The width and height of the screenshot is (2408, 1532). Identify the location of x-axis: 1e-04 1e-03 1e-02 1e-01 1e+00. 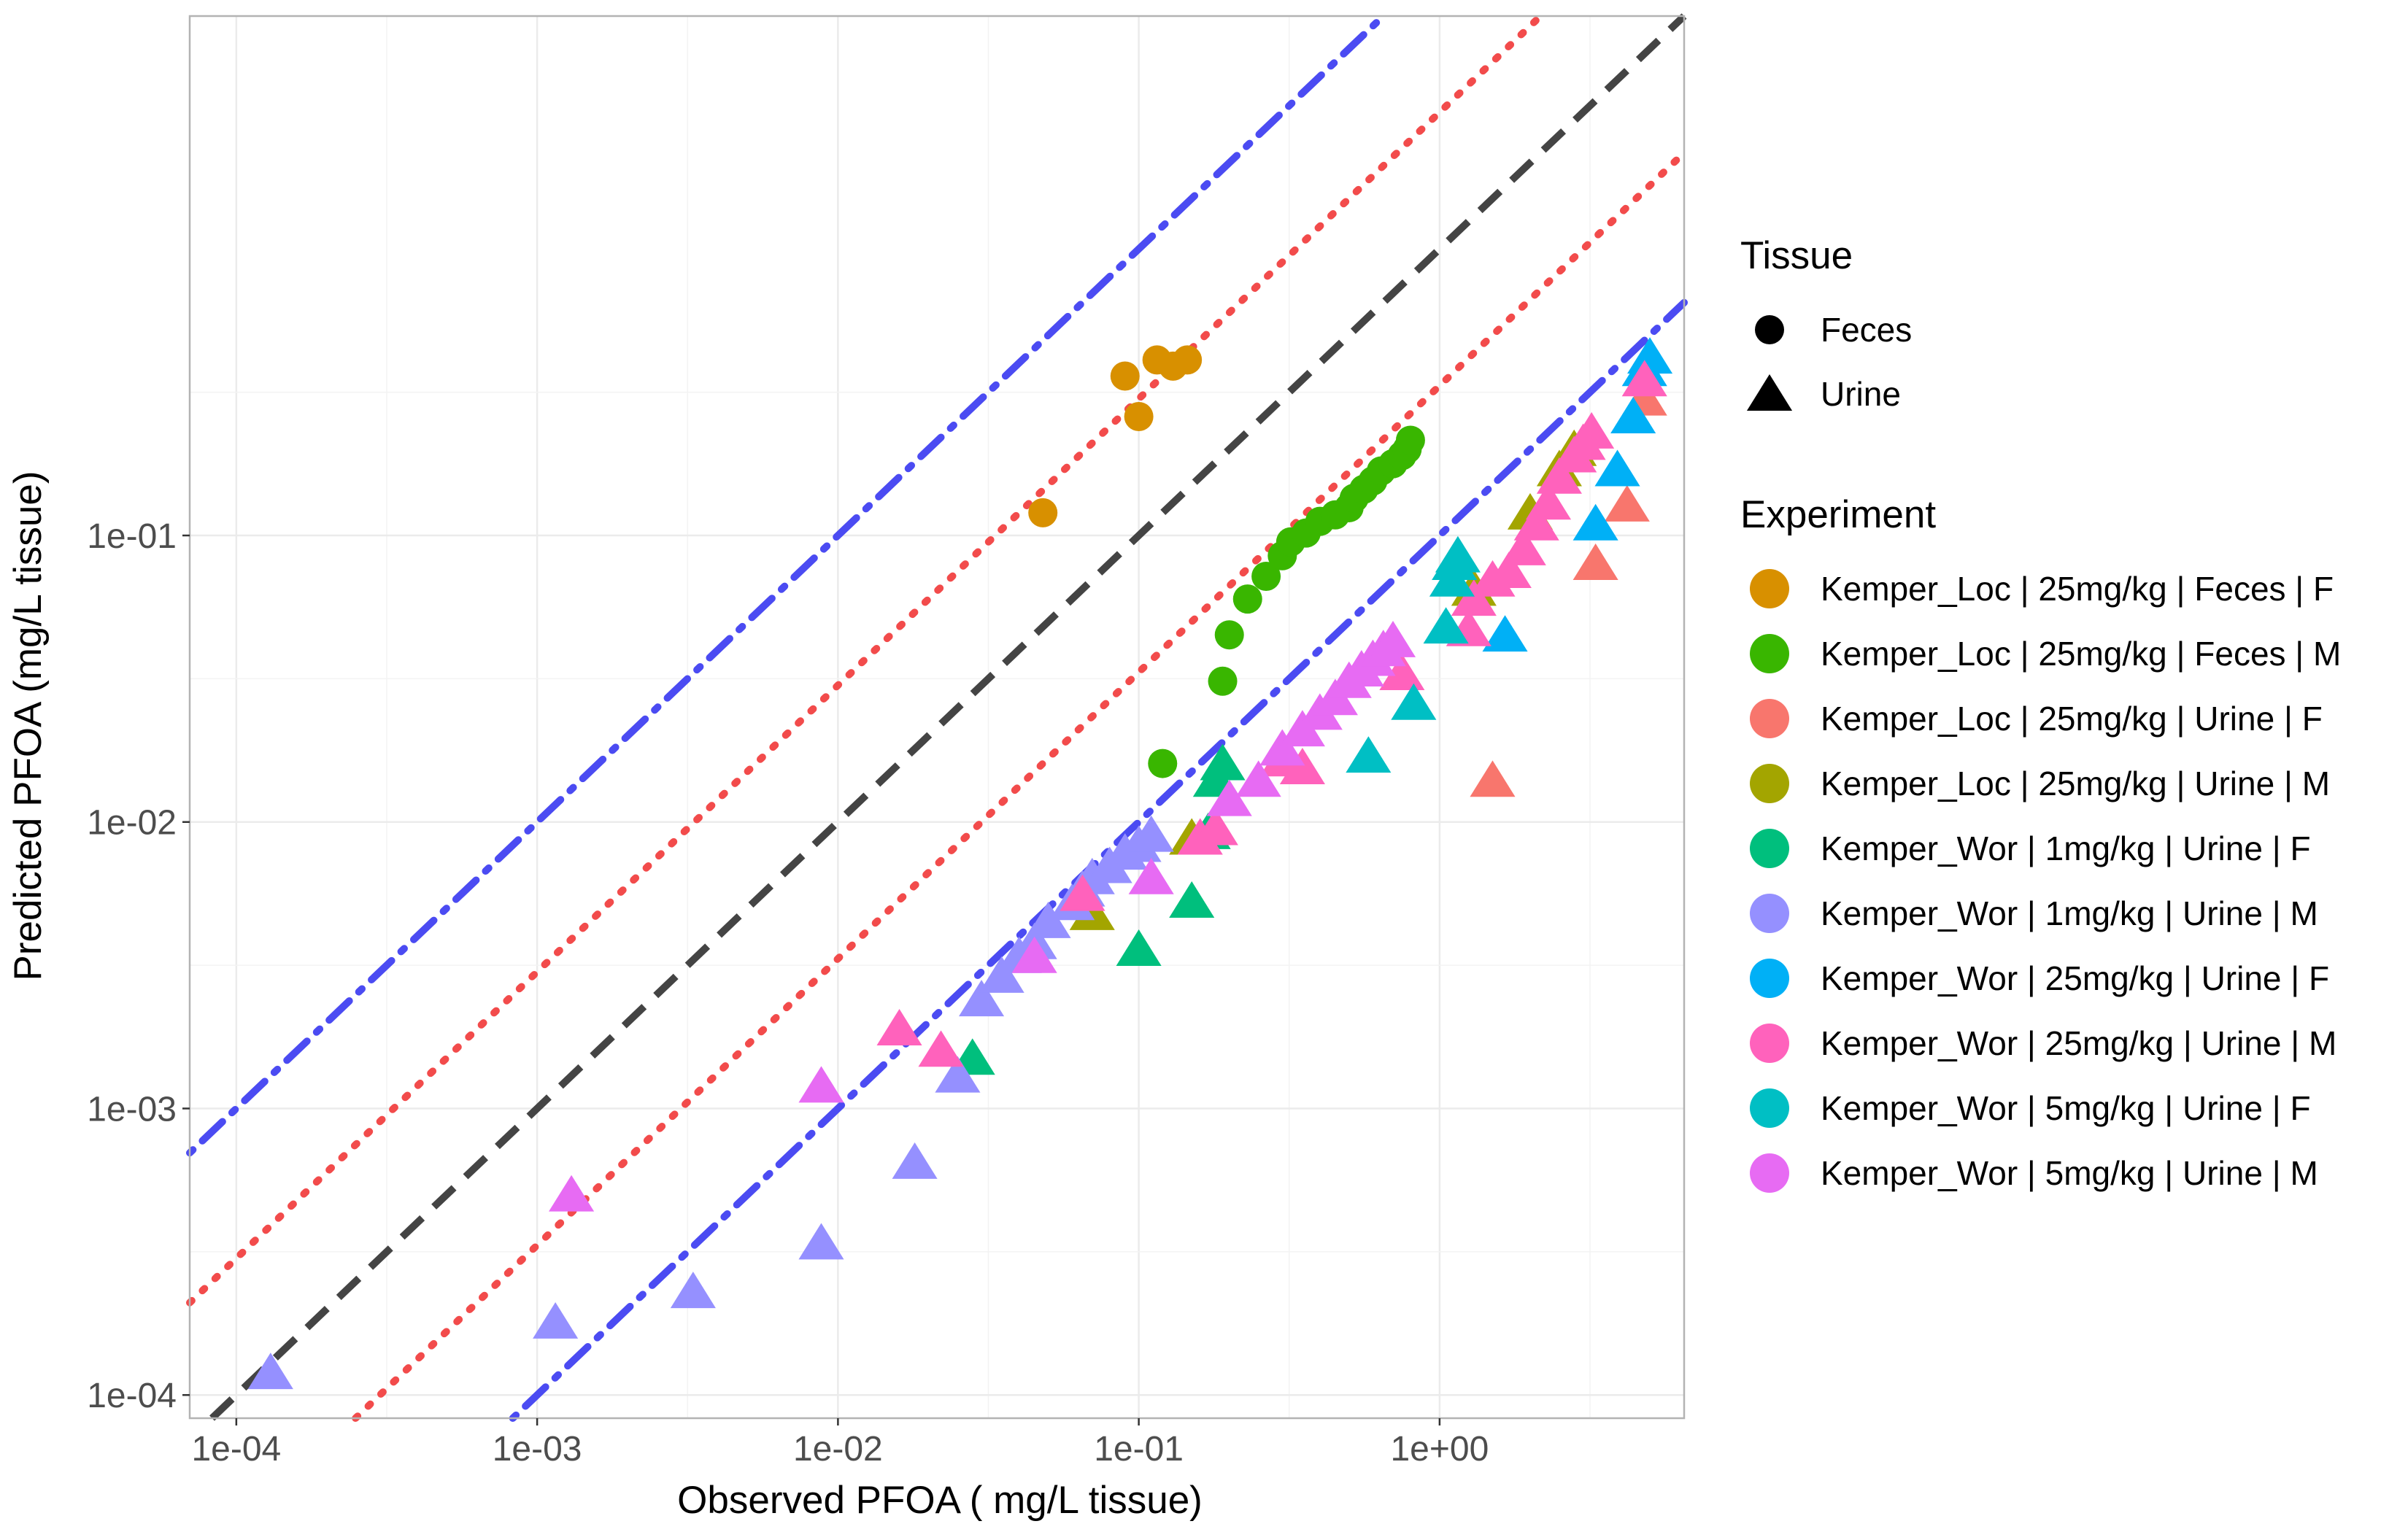
(840, 1444).